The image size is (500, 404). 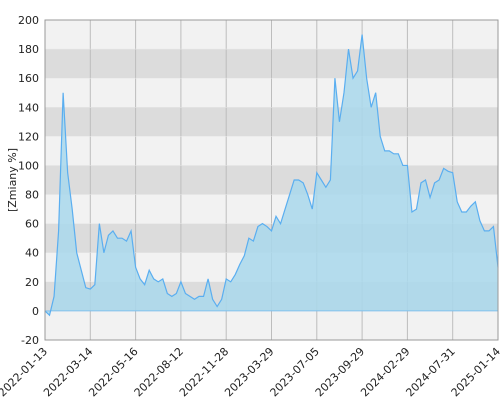 I want to click on y-axis-label: [Zmiany %], so click(x=12, y=180).